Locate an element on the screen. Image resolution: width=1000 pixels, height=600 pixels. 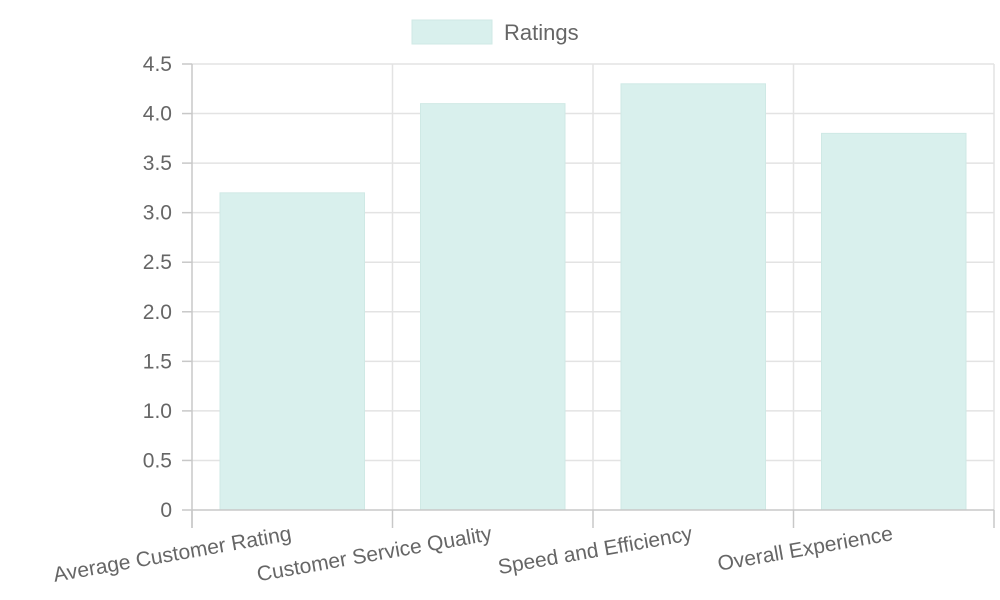
y-tick-label: 4.5 is located at coordinates (157, 64).